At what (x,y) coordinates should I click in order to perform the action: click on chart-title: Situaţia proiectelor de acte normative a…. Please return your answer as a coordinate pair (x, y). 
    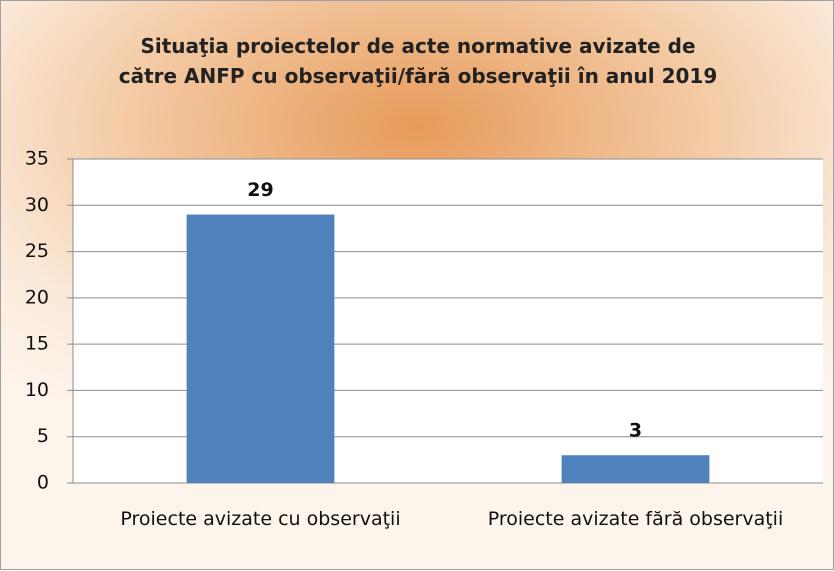
    Looking at the image, I should click on (418, 61).